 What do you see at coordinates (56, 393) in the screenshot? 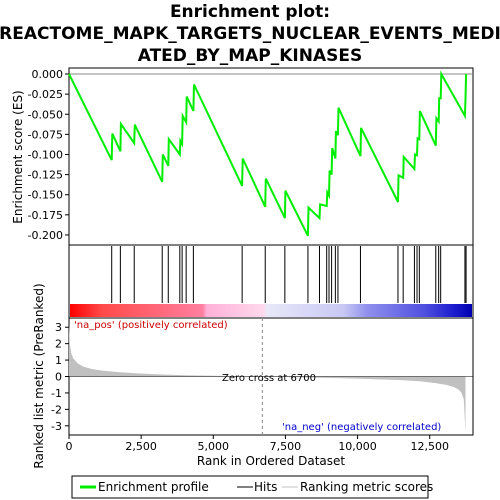
I see `metric-y-tick-label: -1` at bounding box center [56, 393].